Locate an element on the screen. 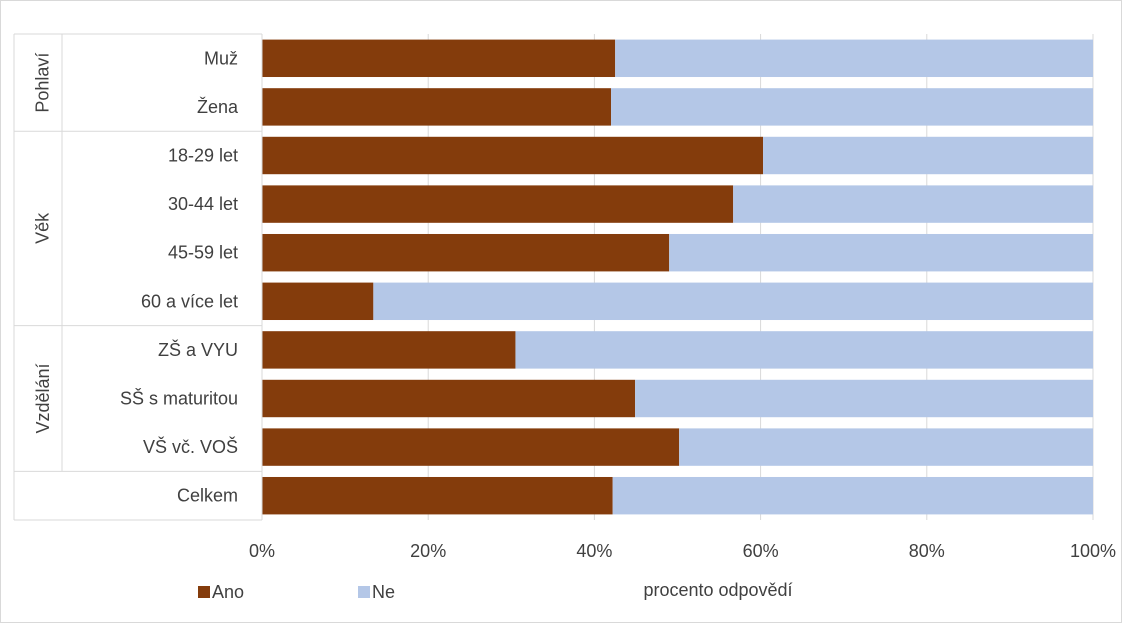 Image resolution: width=1122 pixels, height=623 pixels. x-tick-label: 20% is located at coordinates (428, 551).